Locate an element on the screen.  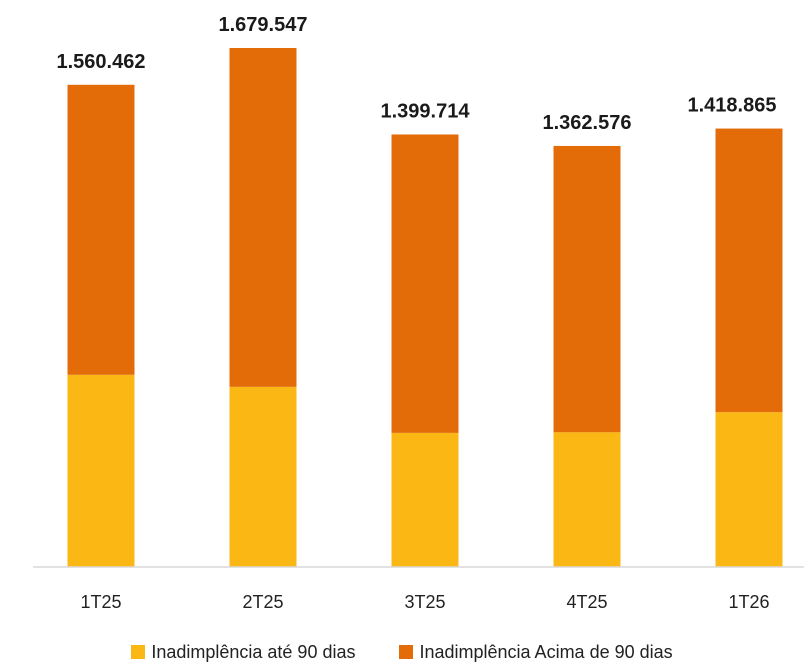
total-label-1T26: 1.418.865 is located at coordinates (732, 106).